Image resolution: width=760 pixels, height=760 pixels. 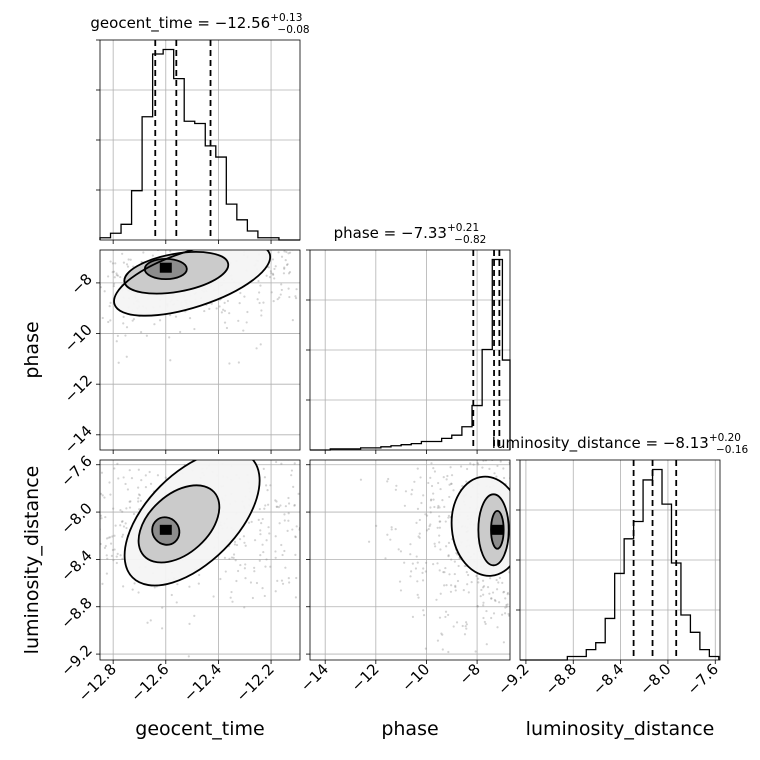 I want to click on x-tick-label: −14, so click(x=314, y=677).